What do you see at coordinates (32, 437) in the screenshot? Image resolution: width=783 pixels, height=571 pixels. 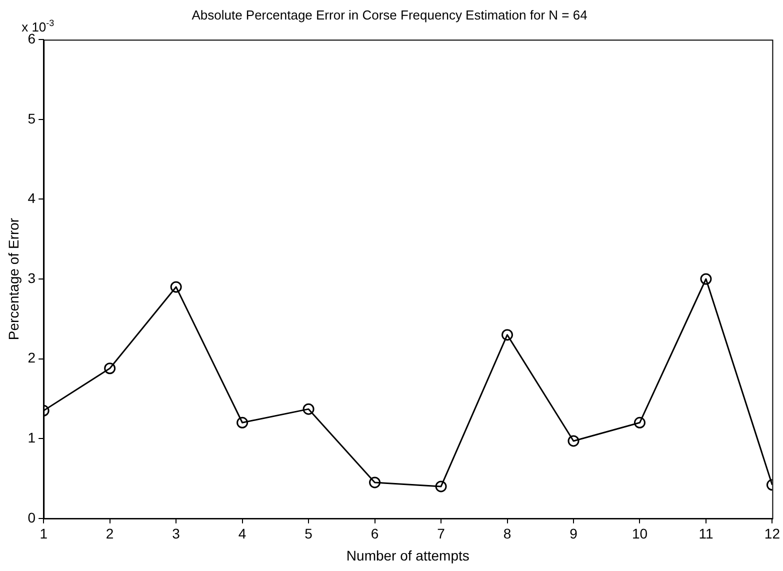 I see `y-tick-label: 1` at bounding box center [32, 437].